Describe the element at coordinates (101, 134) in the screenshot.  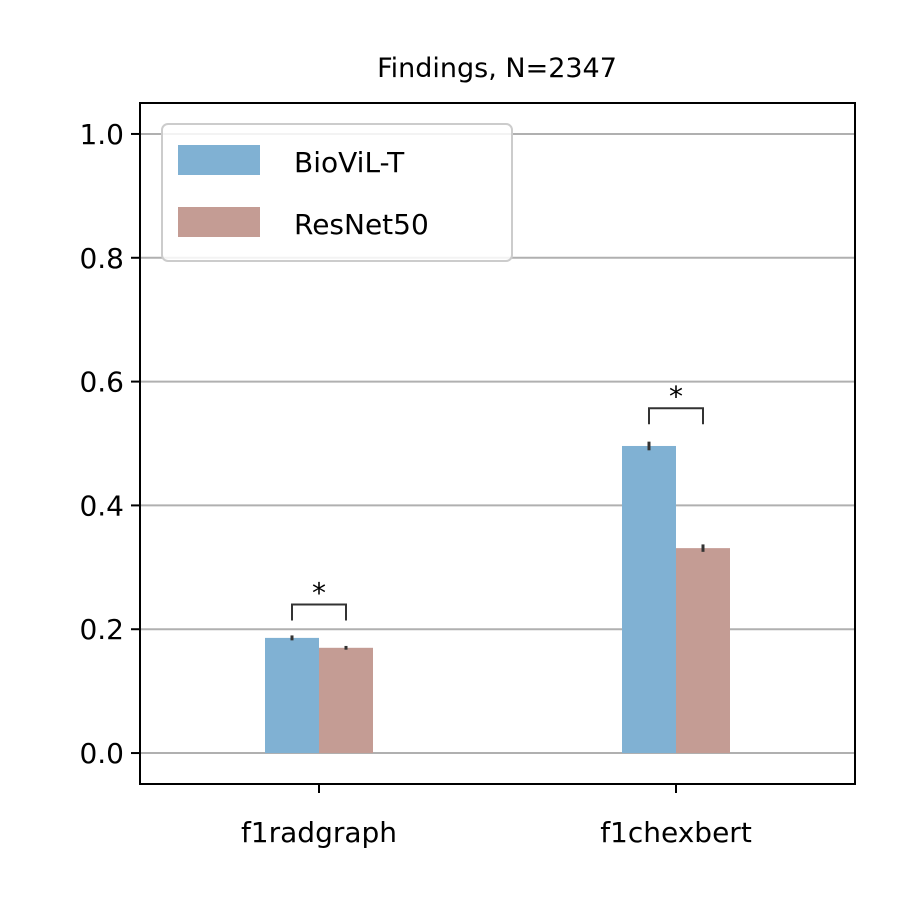
I see `y-tick-label: 1.0` at that location.